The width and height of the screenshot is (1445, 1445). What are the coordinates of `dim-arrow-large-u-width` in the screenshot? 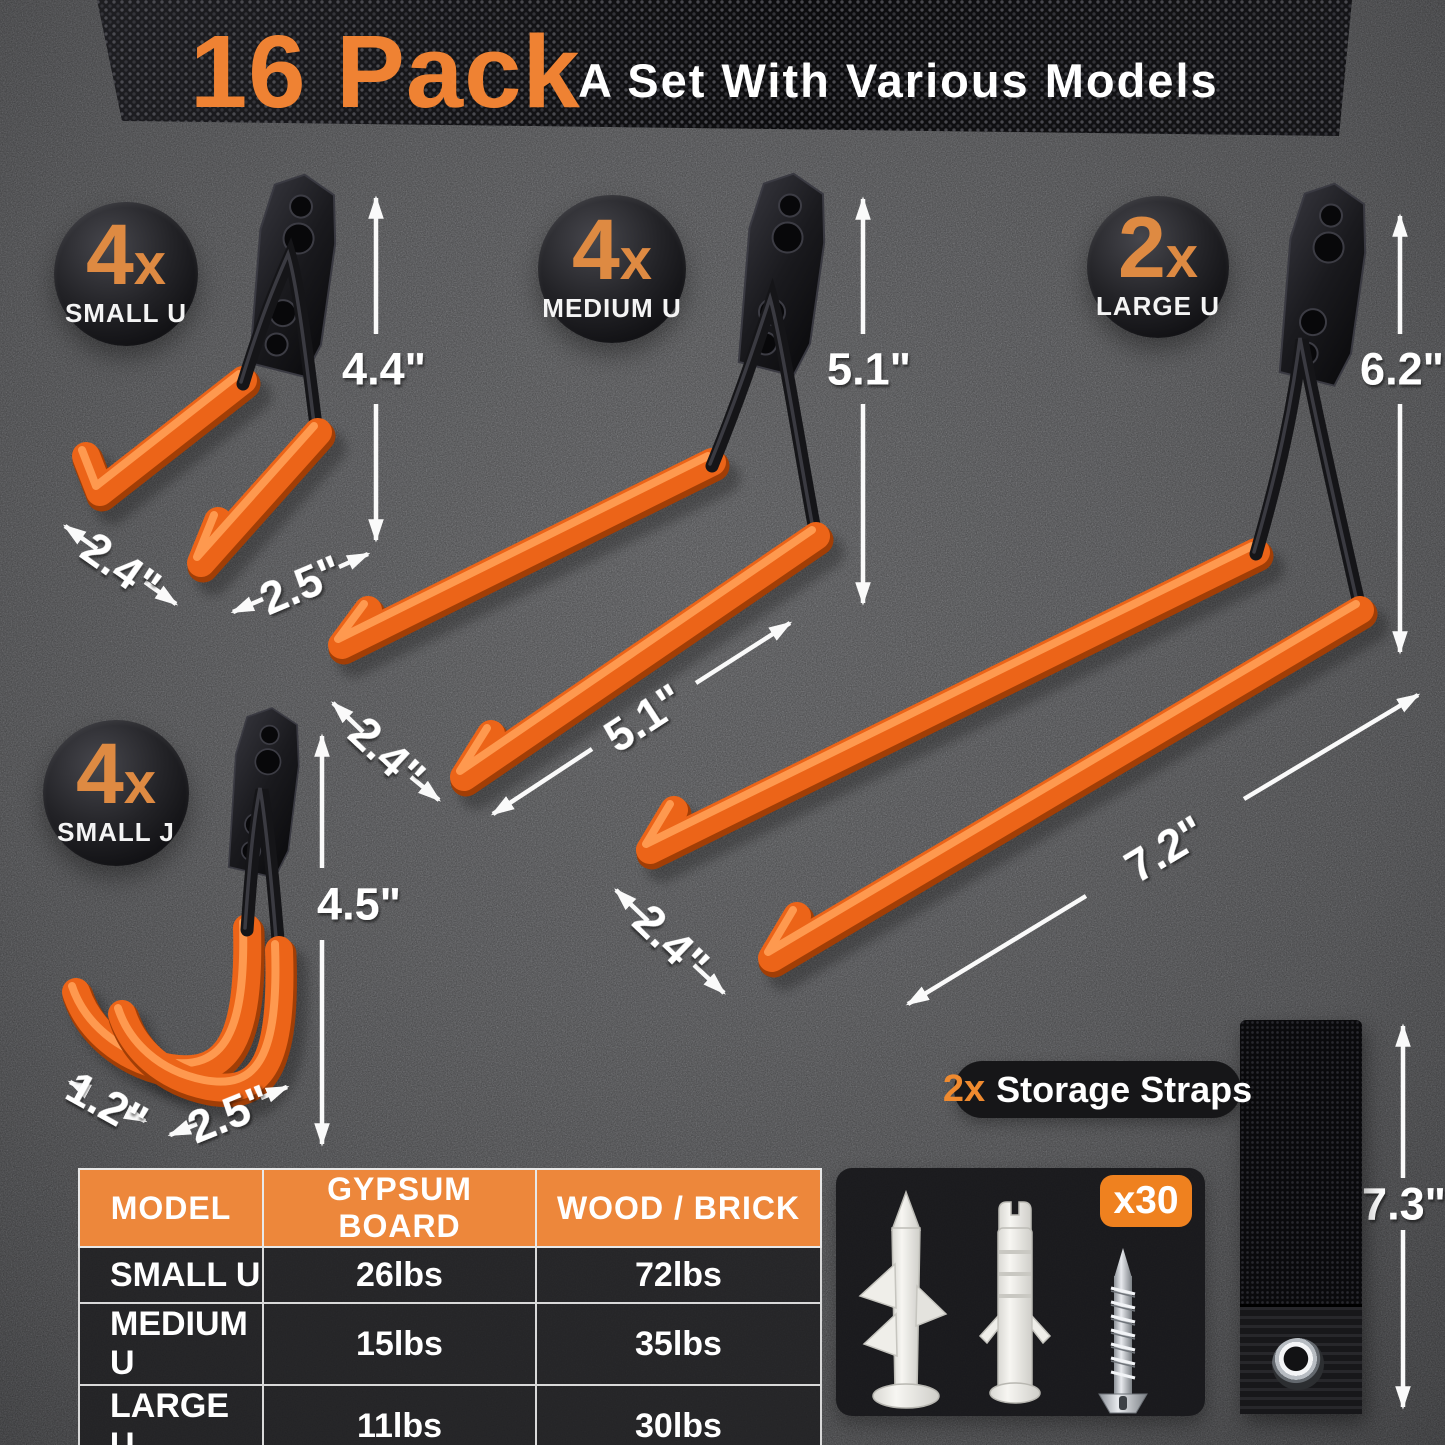 It's located at (1163, 849).